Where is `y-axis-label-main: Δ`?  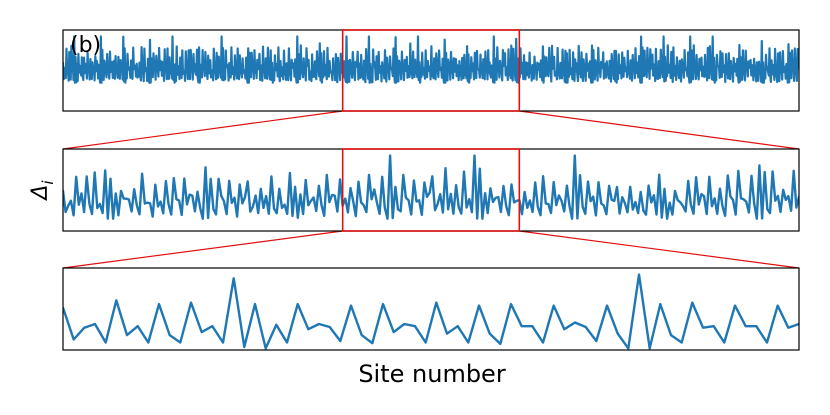
y-axis-label-main: Δ is located at coordinates (40, 193).